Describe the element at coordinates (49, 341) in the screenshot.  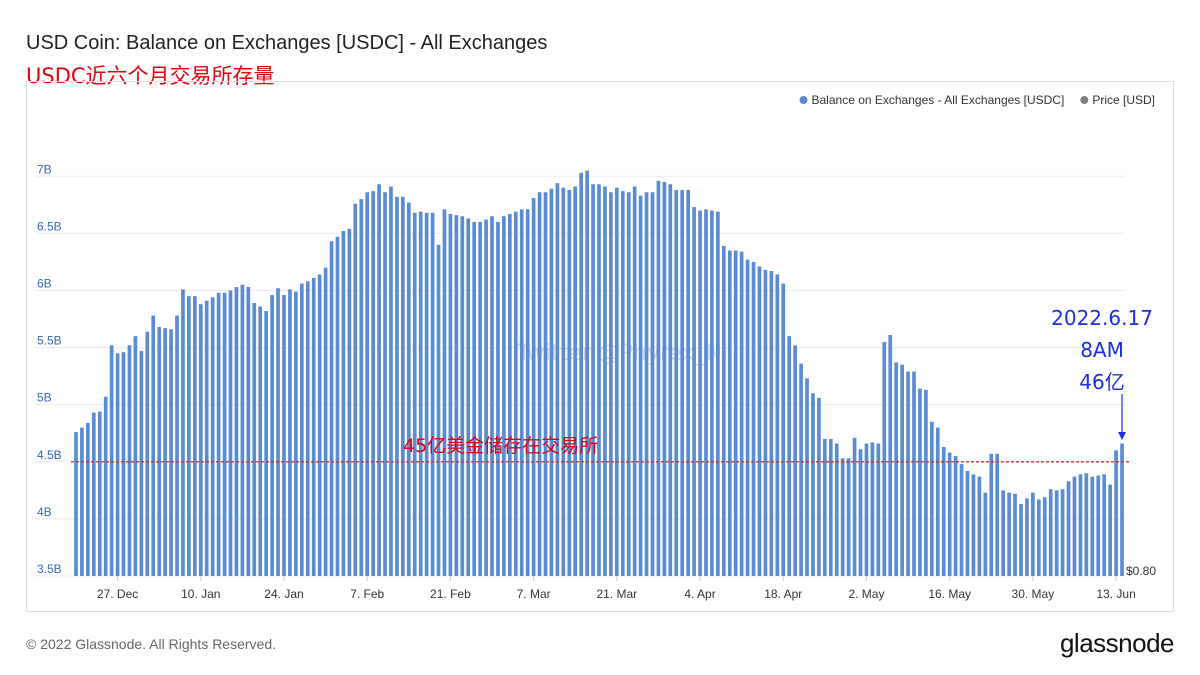
I see `y-tick-label: 5.5B` at that location.